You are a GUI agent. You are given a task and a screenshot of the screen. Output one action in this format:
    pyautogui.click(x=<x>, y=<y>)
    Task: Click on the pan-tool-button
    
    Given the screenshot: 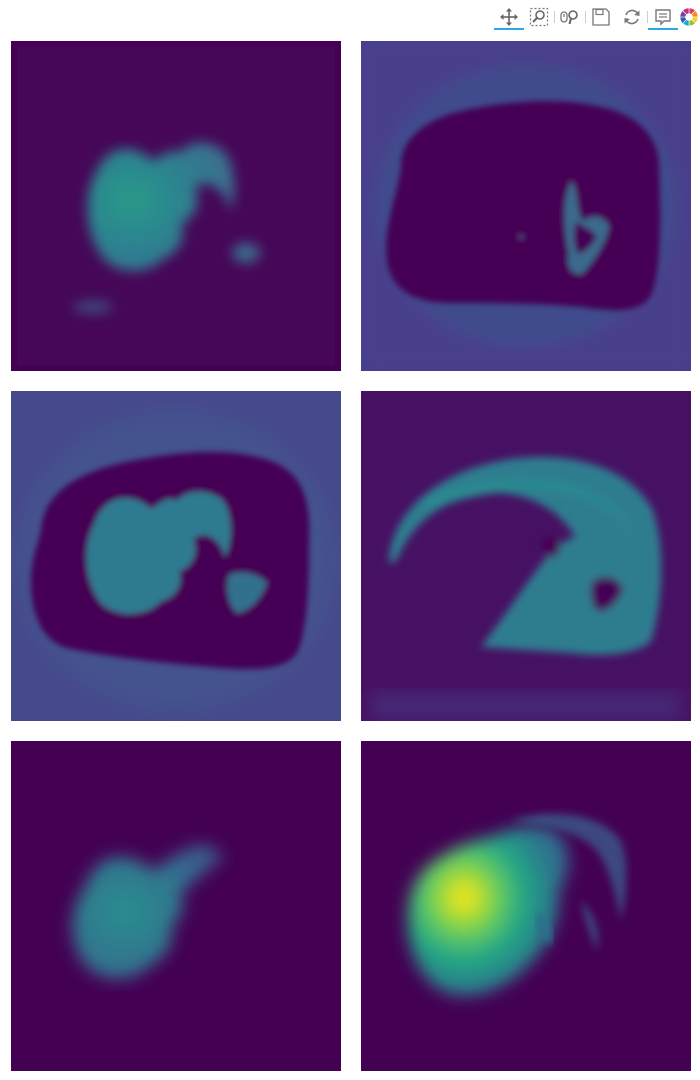 What is the action you would take?
    pyautogui.click(x=509, y=17)
    